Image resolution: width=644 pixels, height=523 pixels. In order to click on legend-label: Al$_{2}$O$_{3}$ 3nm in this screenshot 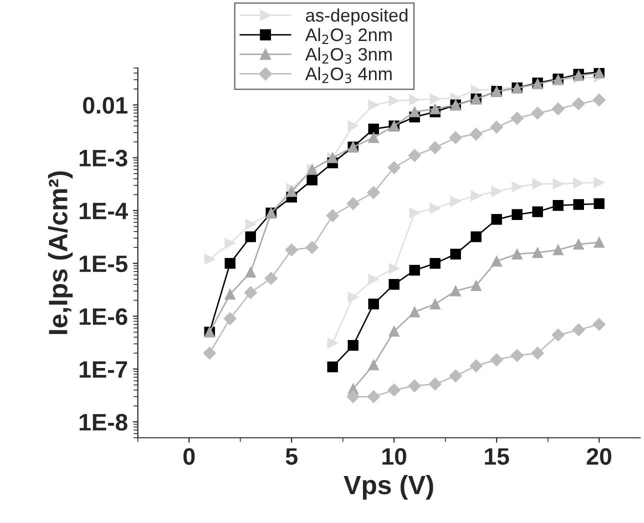, I will do `click(348, 55)`.